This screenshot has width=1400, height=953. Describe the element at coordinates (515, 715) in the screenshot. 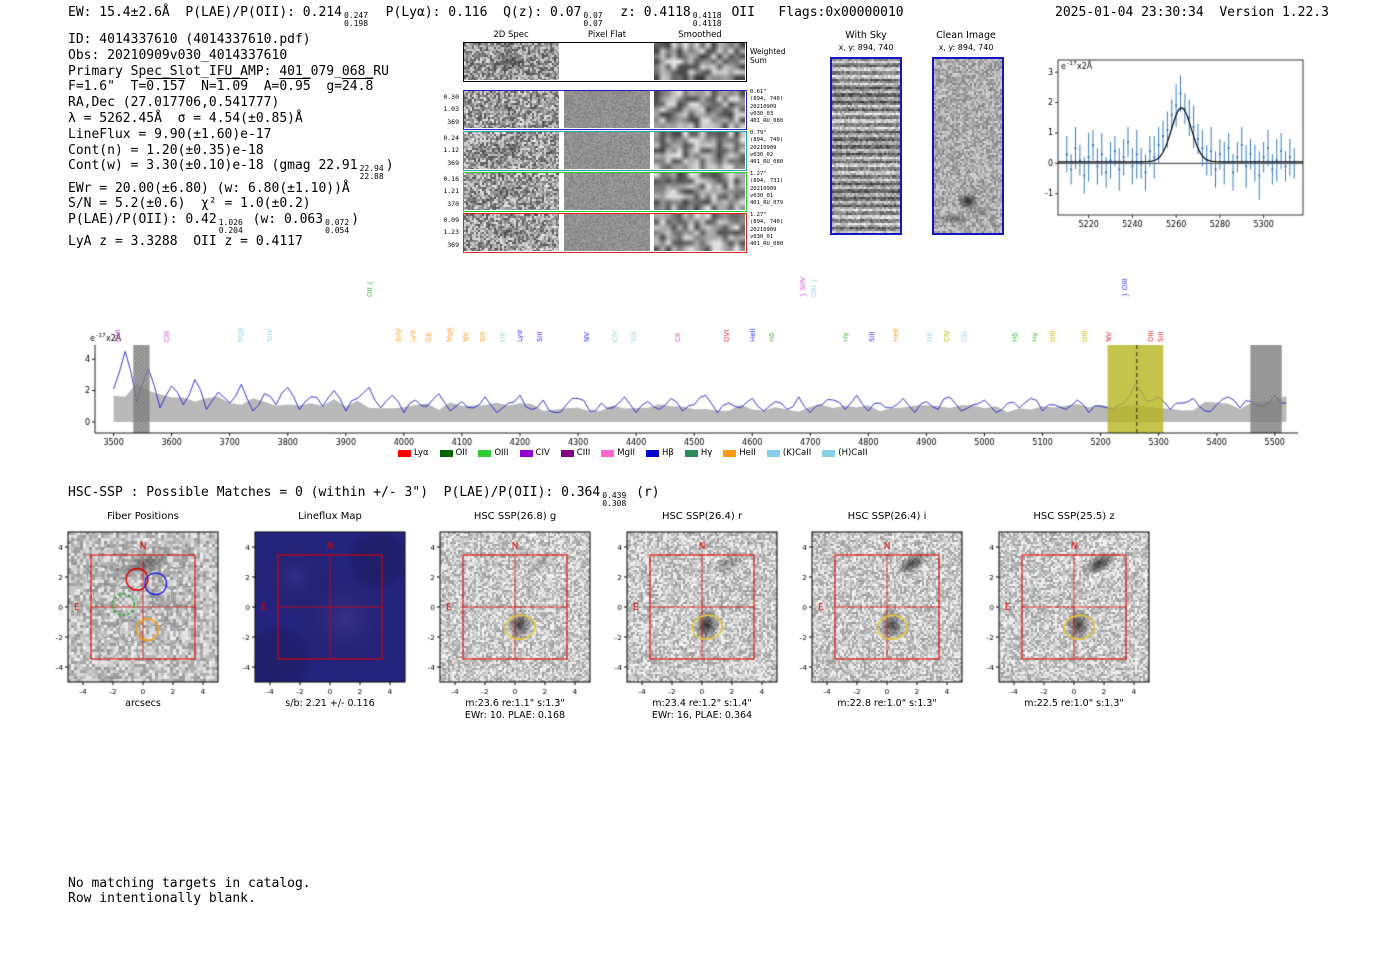

I see `cutout-caption: EWr: 10. PLAE: 0.168` at that location.